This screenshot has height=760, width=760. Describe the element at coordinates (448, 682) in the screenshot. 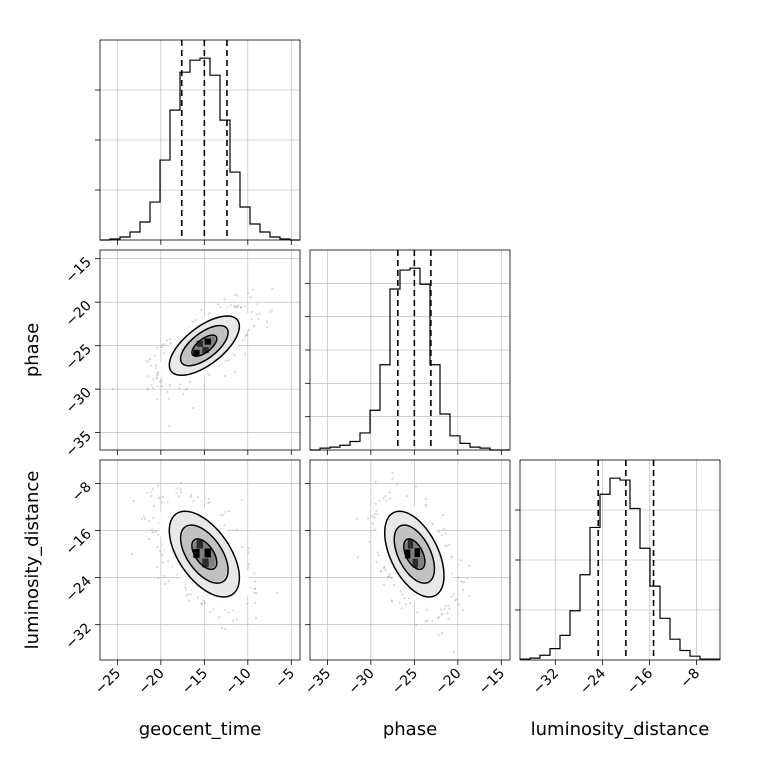

I see `x-tick-label: −20` at that location.